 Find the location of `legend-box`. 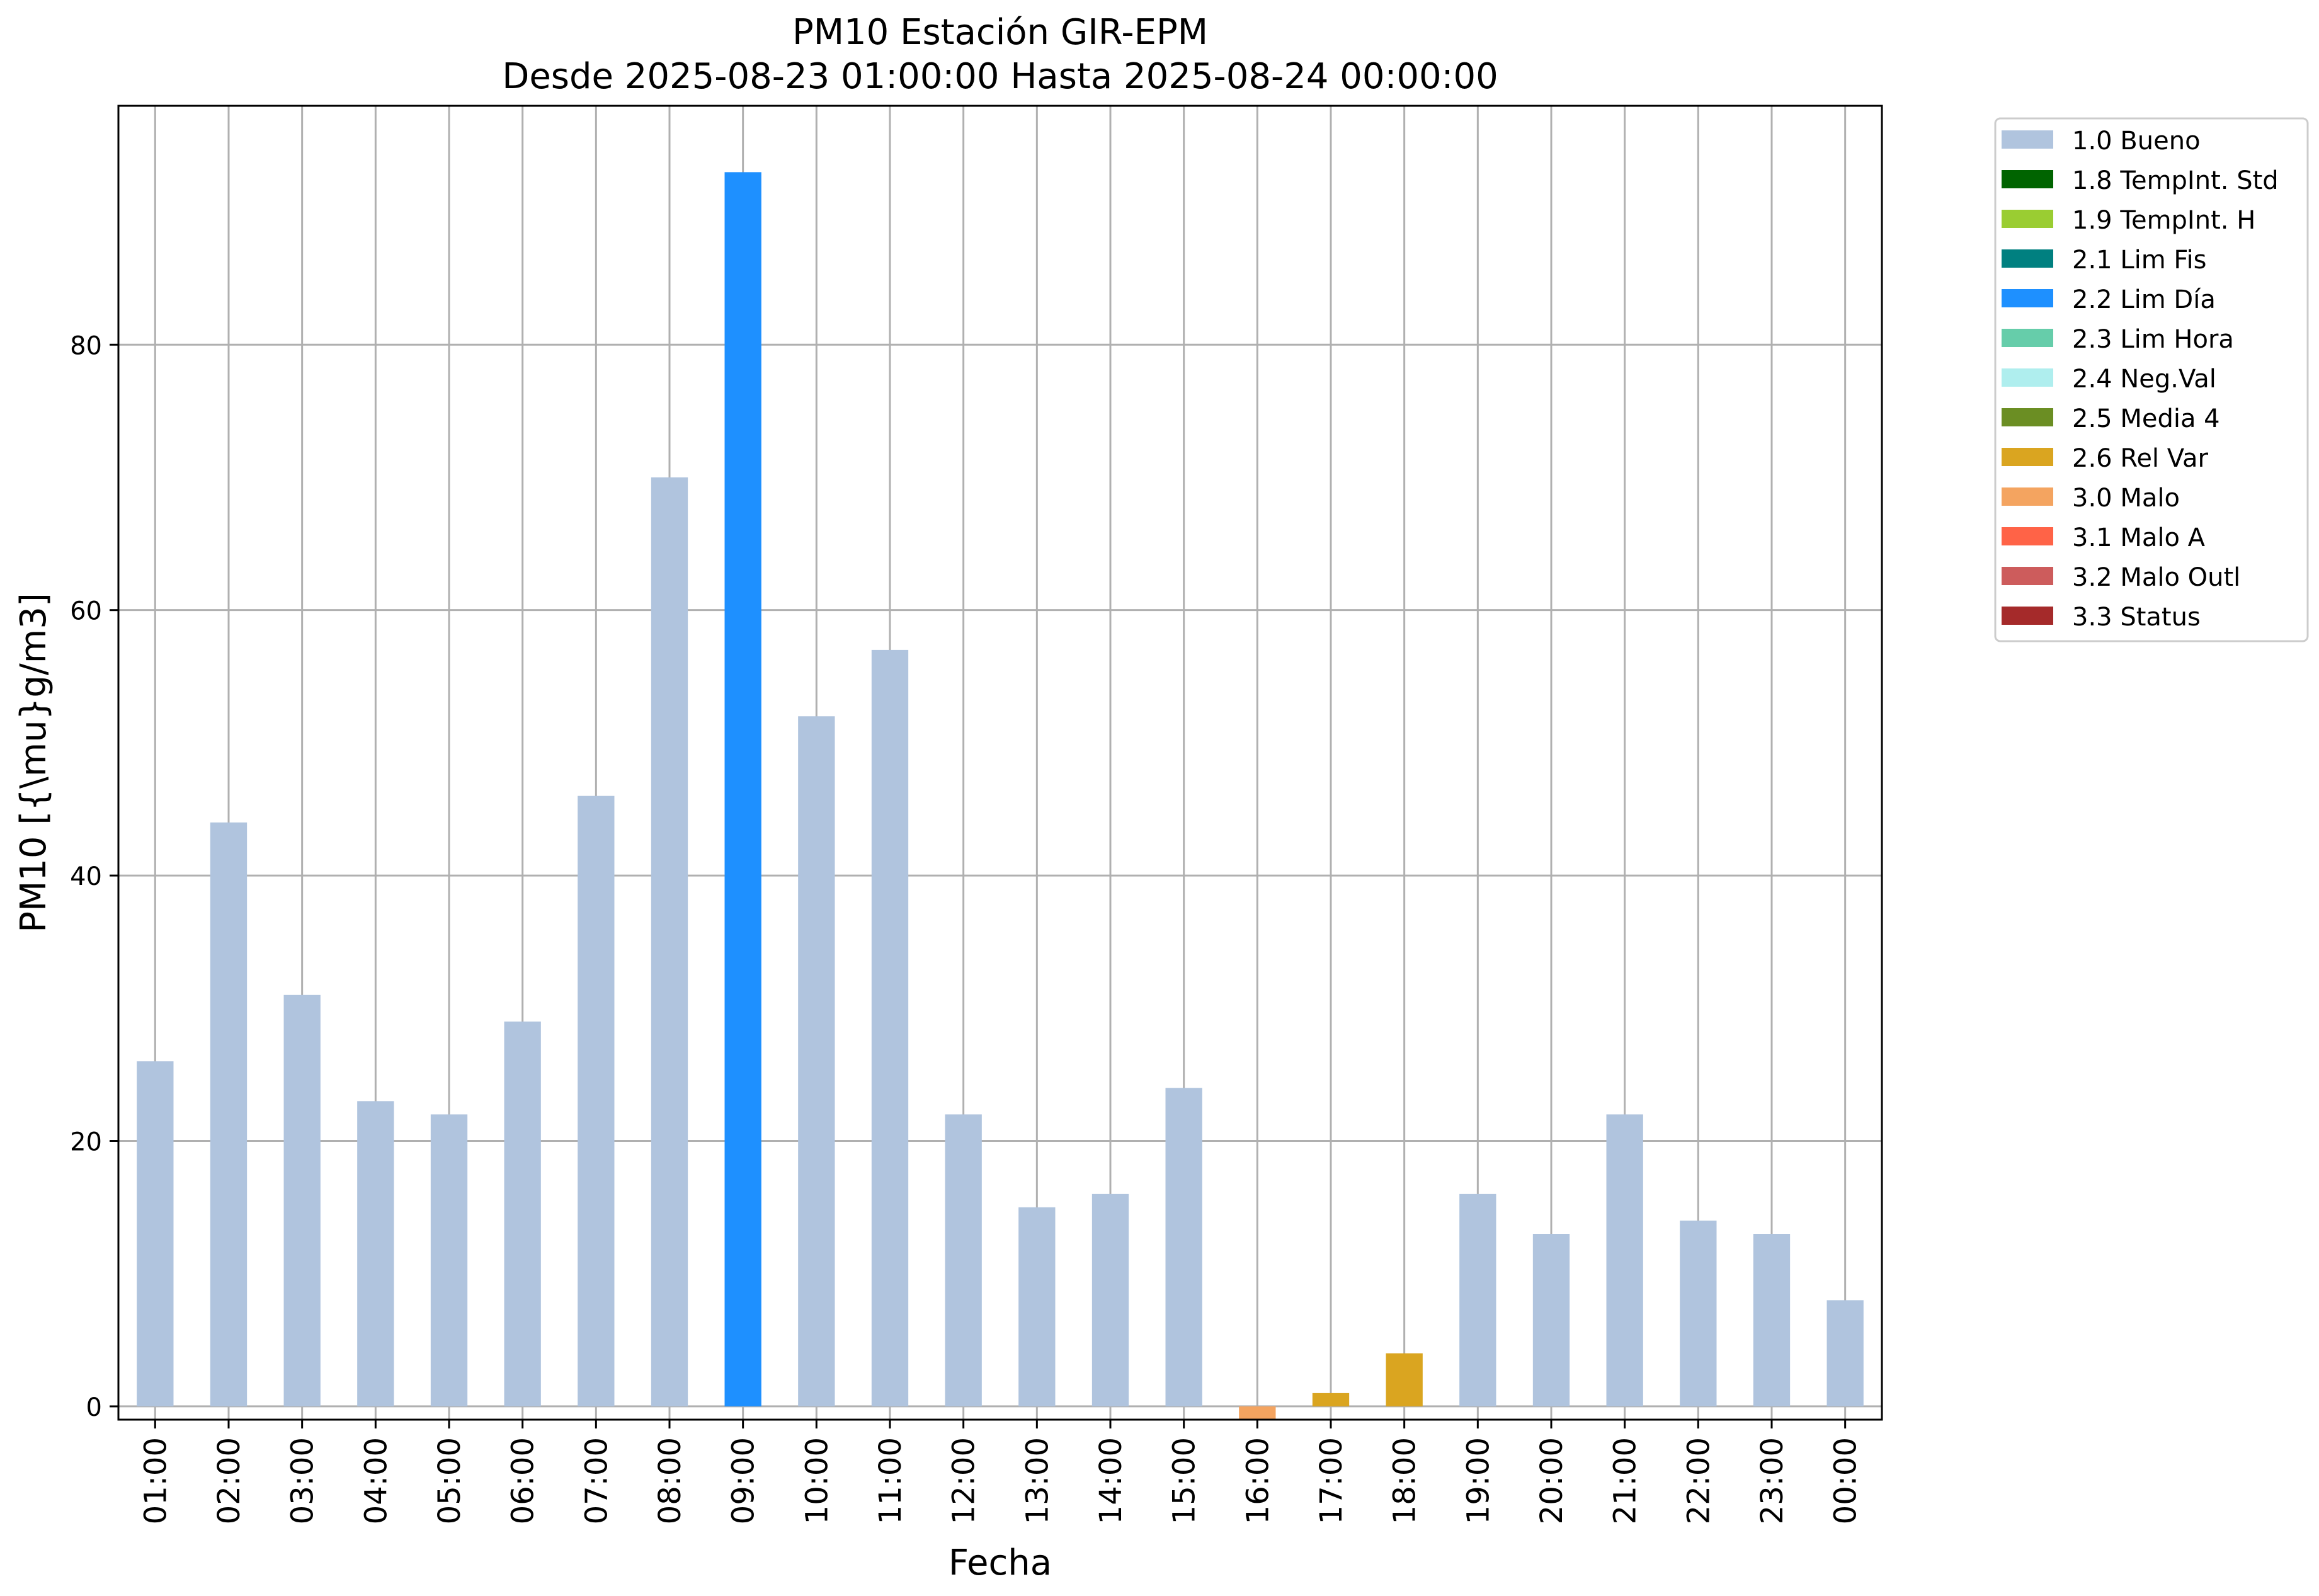

legend-box is located at coordinates (2151, 379).